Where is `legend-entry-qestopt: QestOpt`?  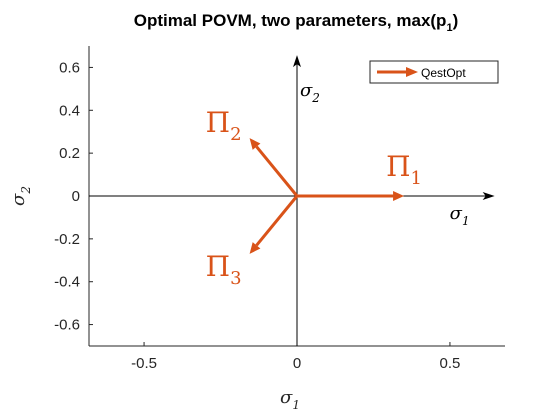 legend-entry-qestopt: QestOpt is located at coordinates (443, 73).